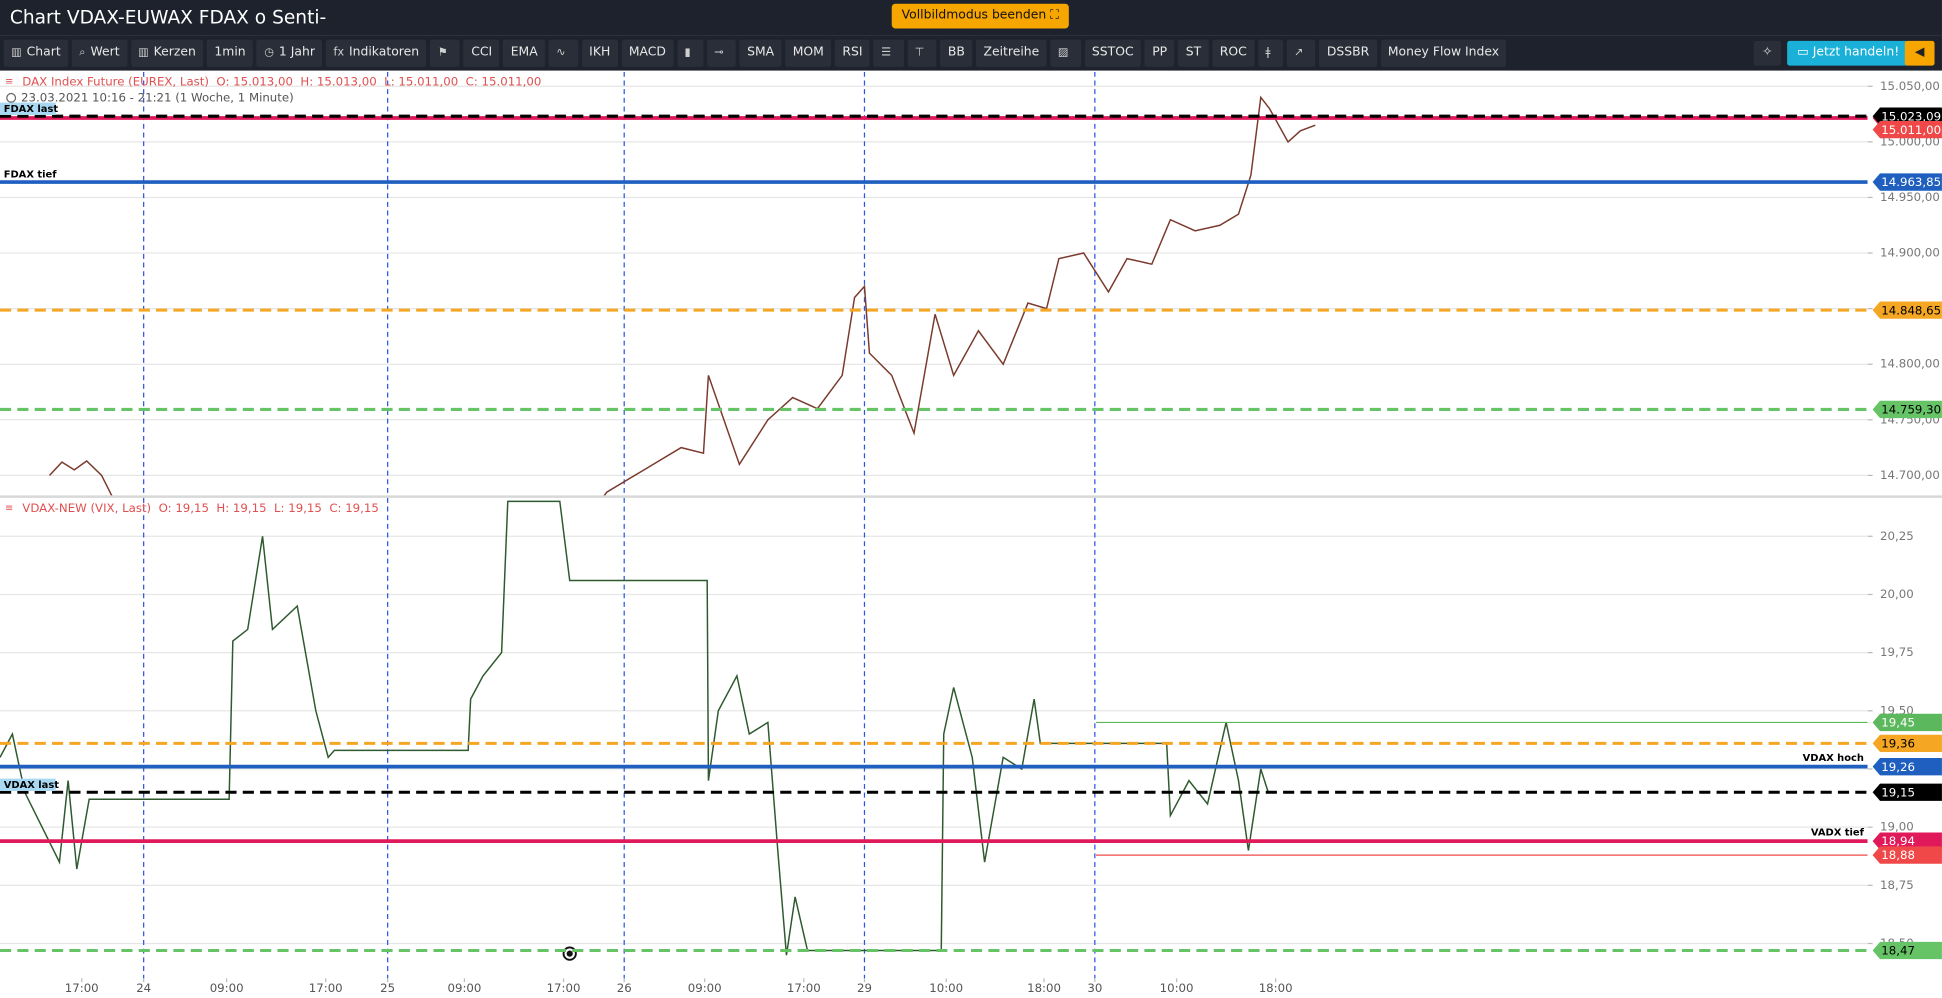  Describe the element at coordinates (1919, 53) in the screenshot. I see `collapse-button: ◀` at that location.